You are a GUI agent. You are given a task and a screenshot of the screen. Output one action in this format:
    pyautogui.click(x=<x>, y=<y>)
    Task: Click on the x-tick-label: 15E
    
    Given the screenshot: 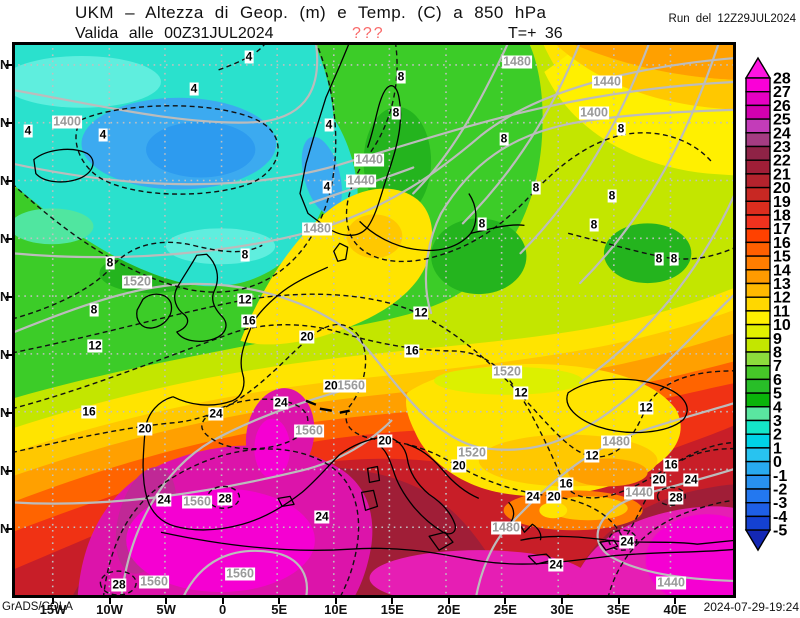 What is the action you would take?
    pyautogui.click(x=392, y=609)
    